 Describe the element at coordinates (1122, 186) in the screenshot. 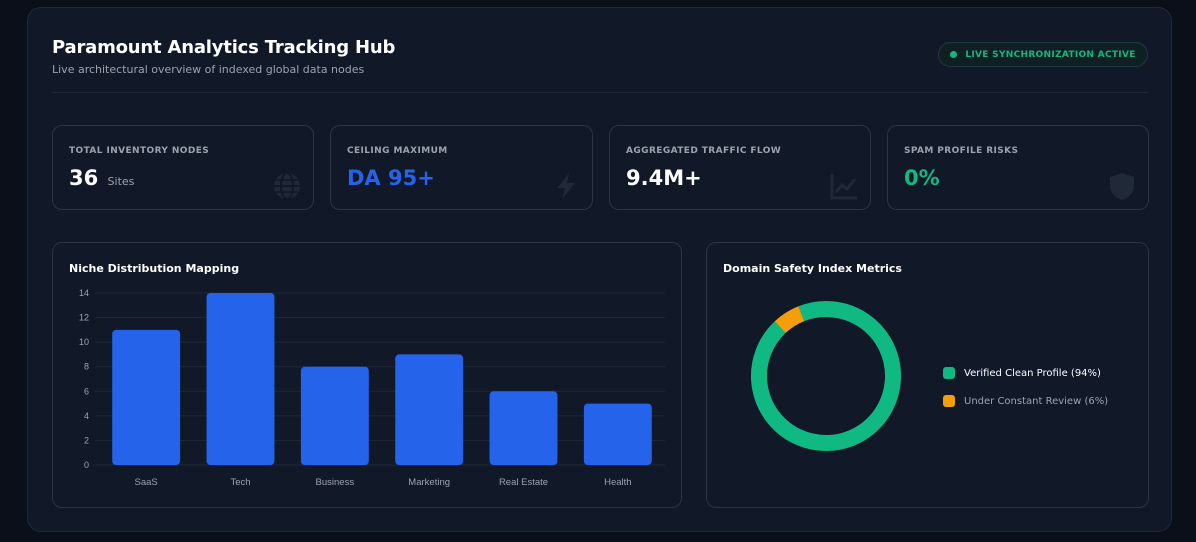

I see `shield-icon` at that location.